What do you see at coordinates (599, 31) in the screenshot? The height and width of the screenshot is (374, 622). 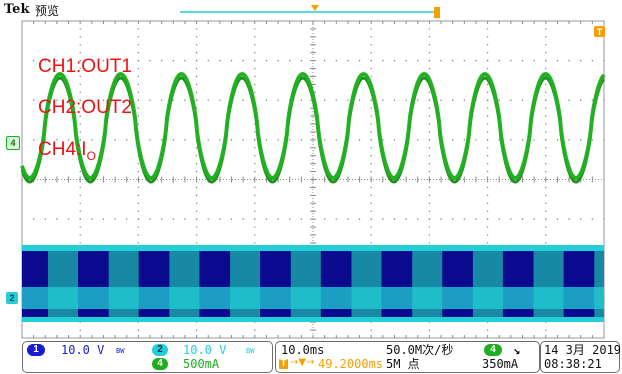 I see `trigger-level-marker: T` at bounding box center [599, 31].